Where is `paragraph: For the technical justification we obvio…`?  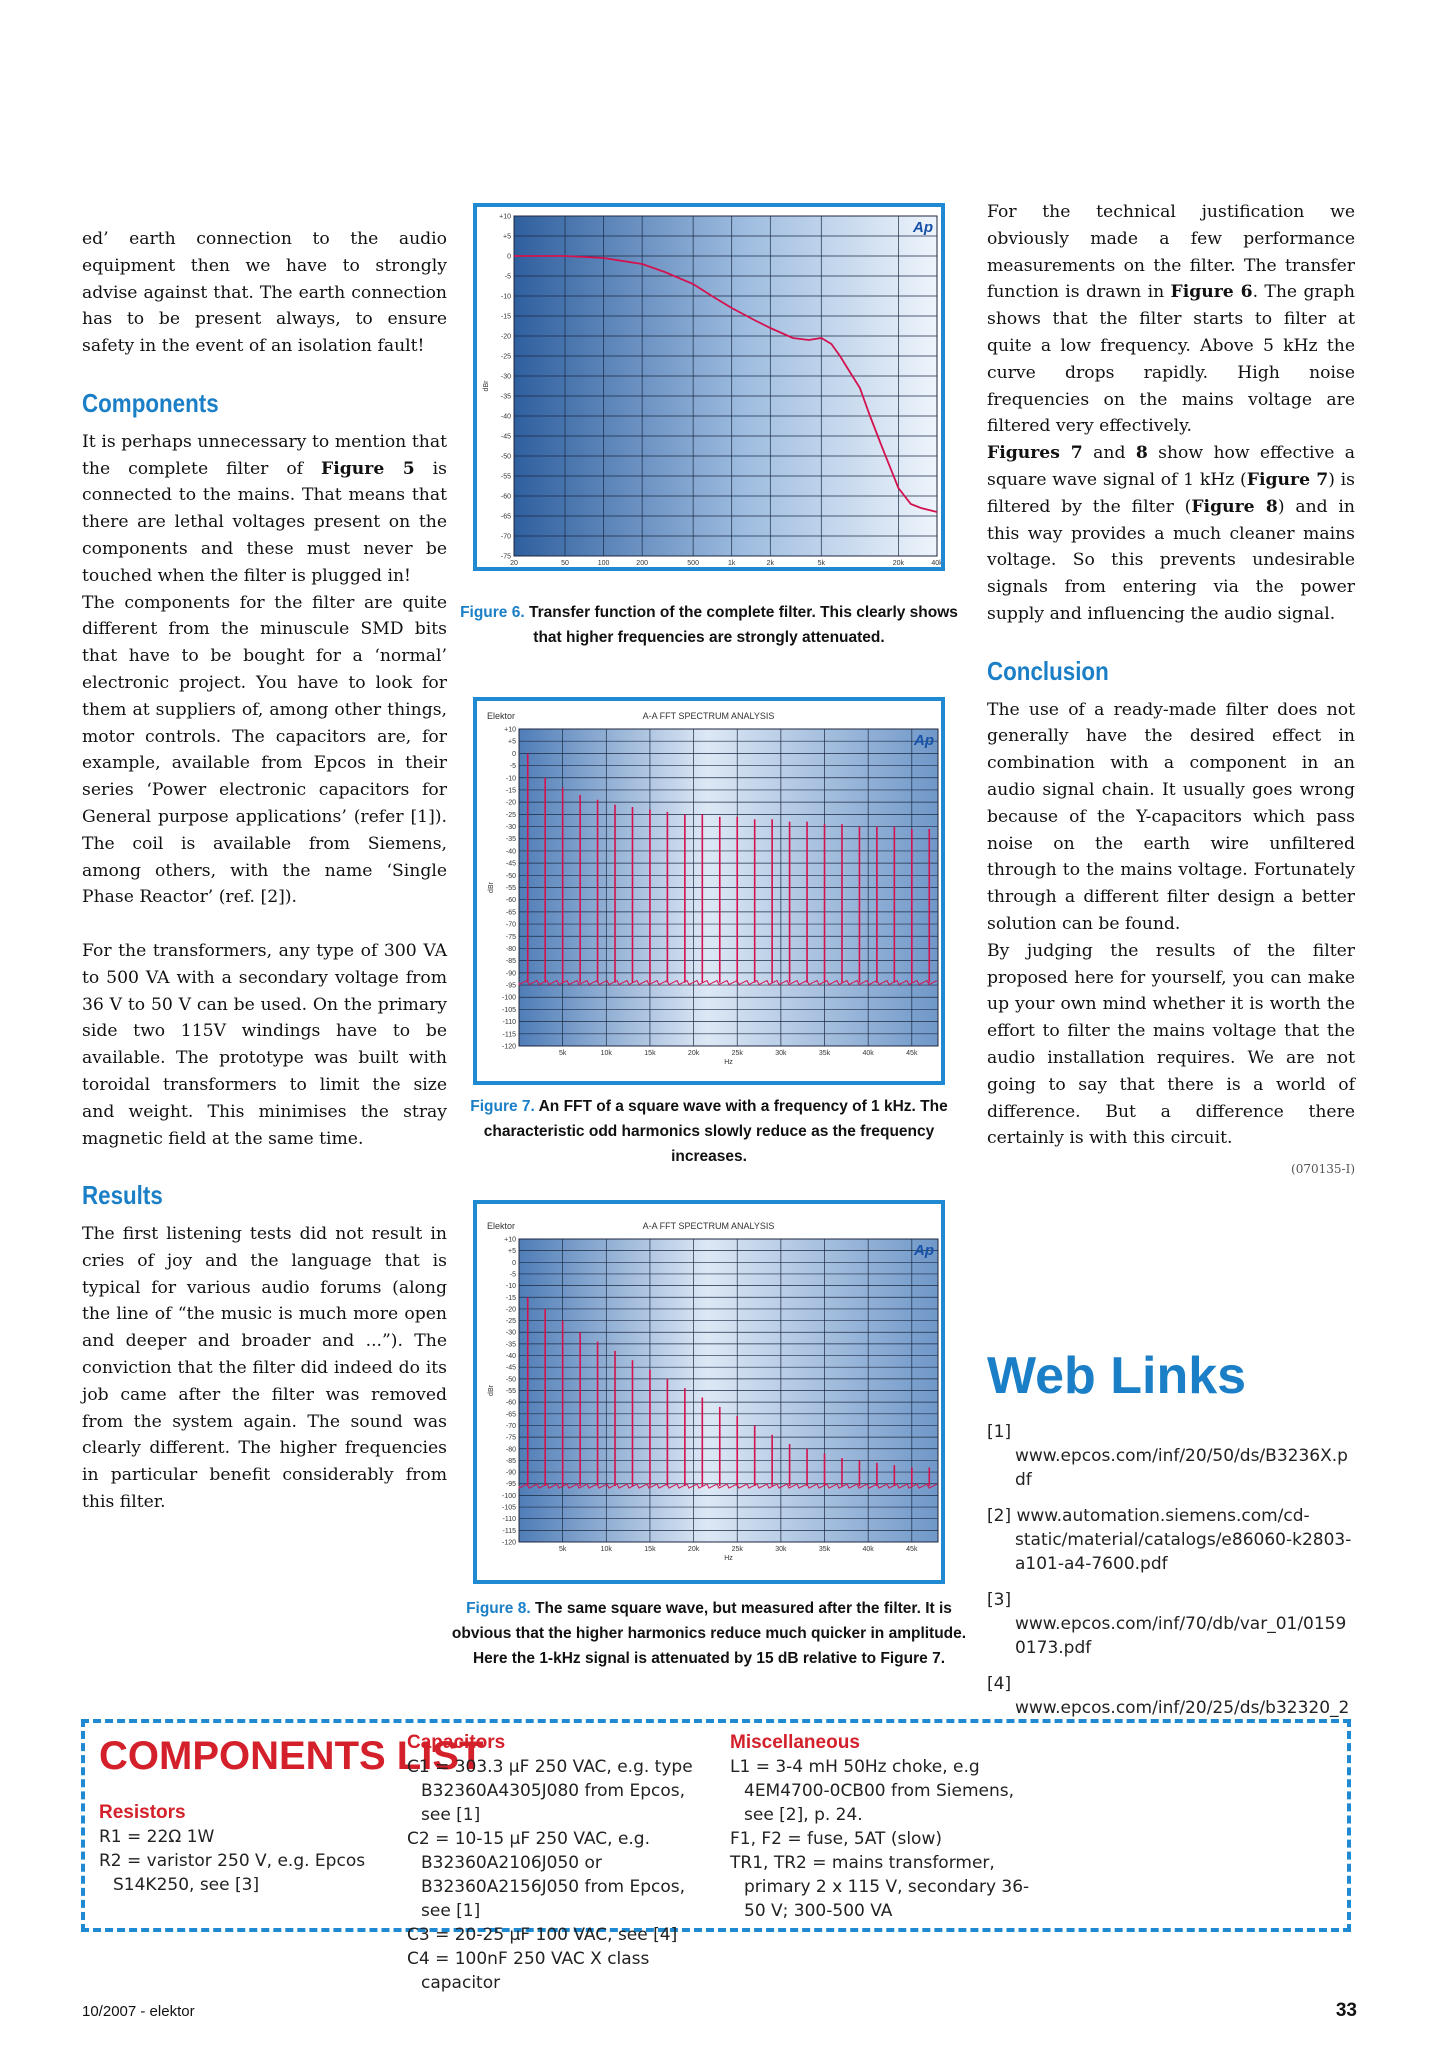
paragraph: For the technical justification we obvio… is located at coordinates (1171, 319).